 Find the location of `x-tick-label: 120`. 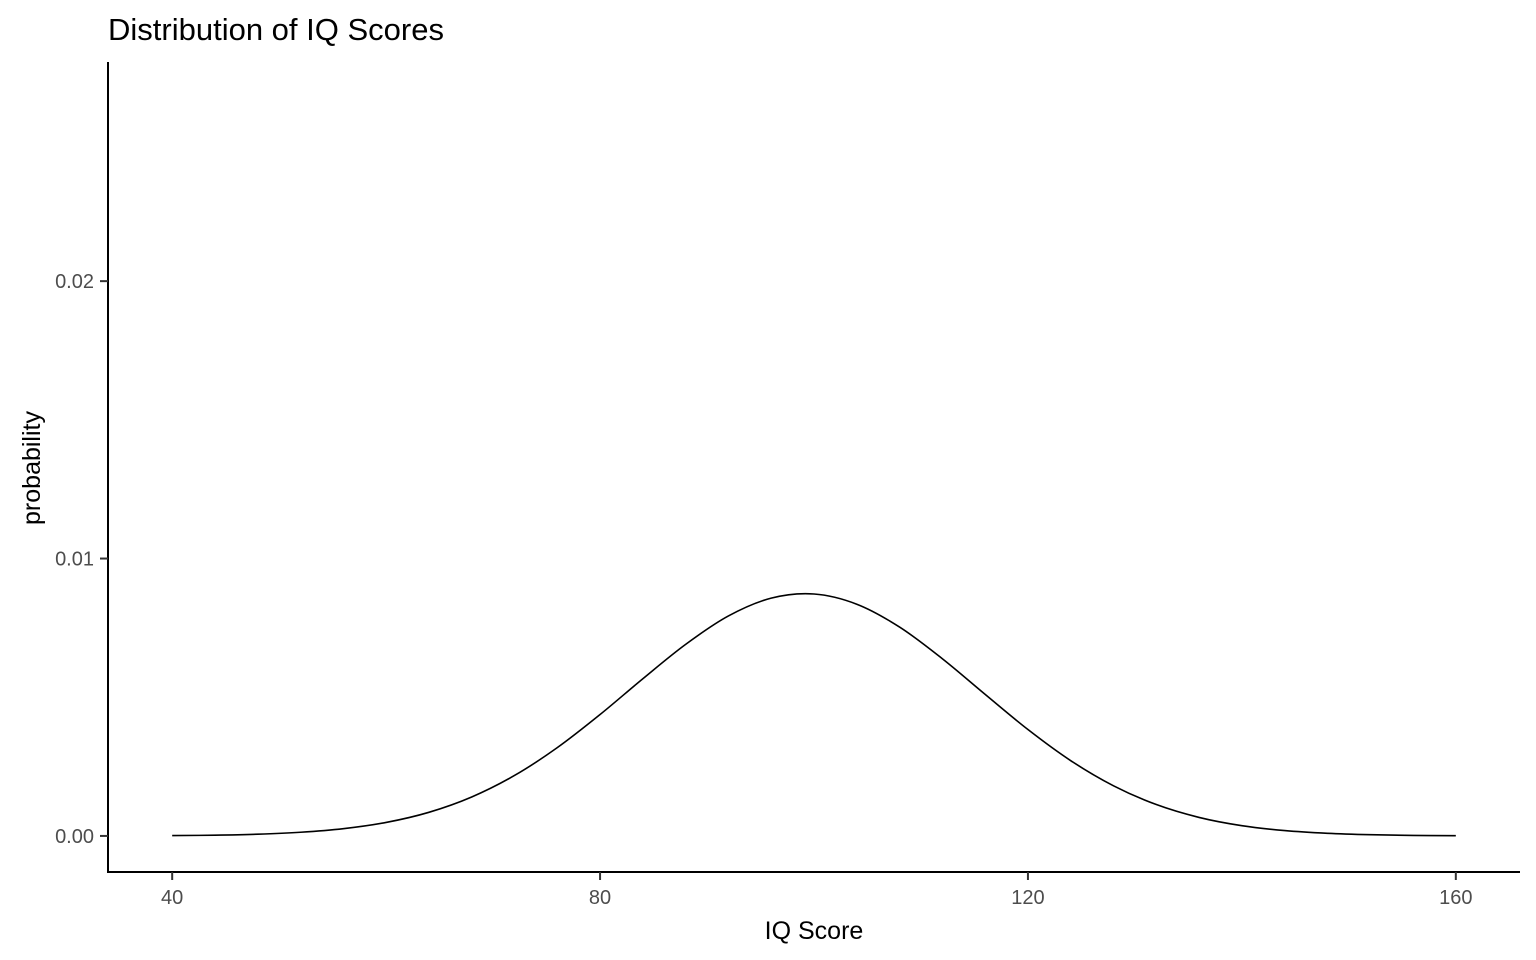

x-tick-label: 120 is located at coordinates (1027, 898).